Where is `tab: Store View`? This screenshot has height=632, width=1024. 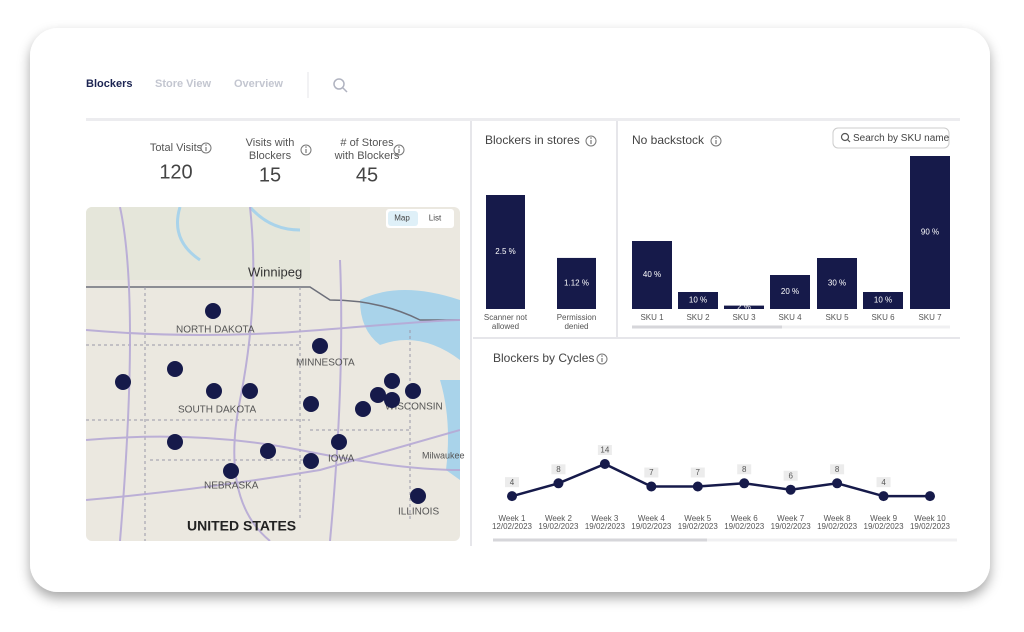 tab: Store View is located at coordinates (183, 84).